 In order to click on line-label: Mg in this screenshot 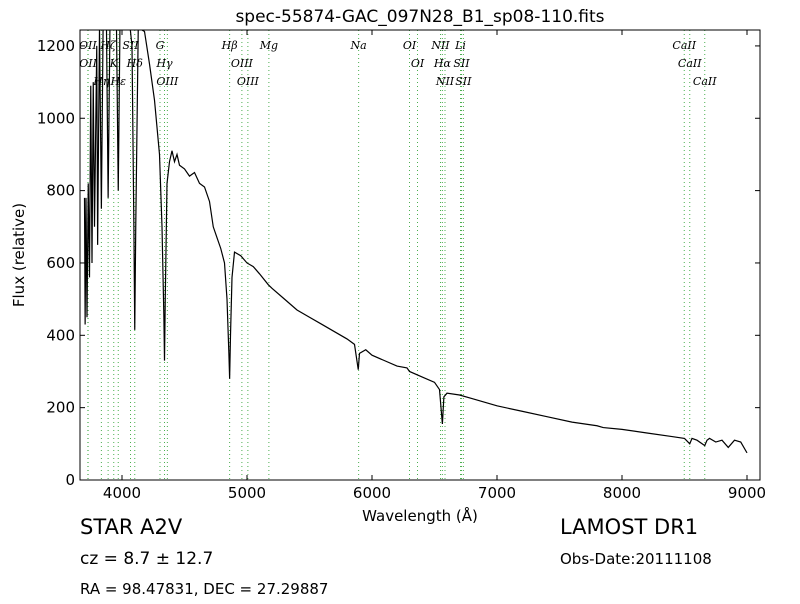, I will do `click(268, 45)`.